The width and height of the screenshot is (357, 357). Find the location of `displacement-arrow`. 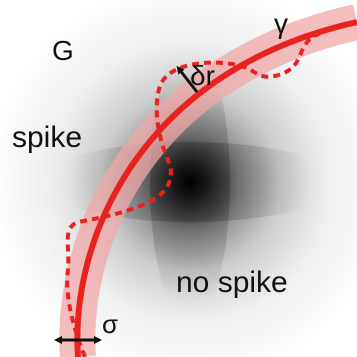

displacement-arrow is located at coordinates (187, 79).